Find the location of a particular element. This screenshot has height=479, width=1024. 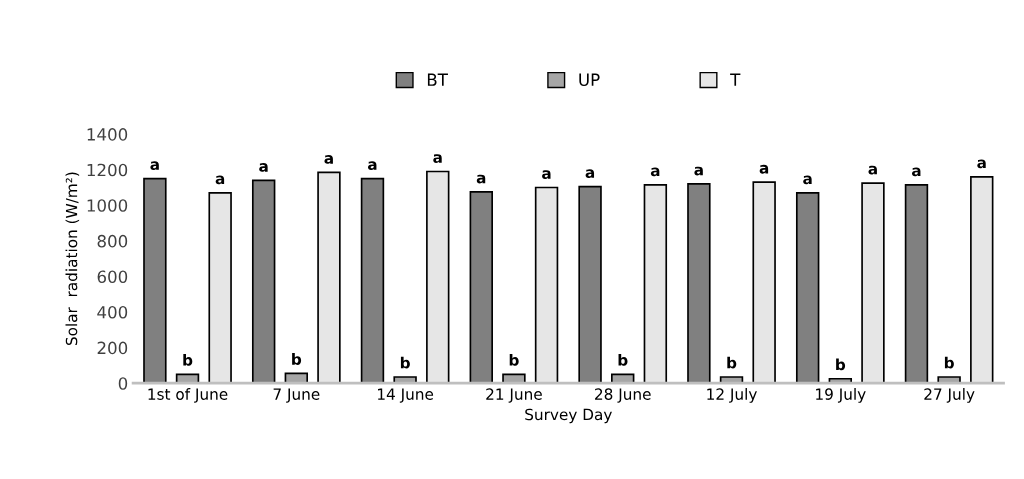

x-tick-label: 12 July is located at coordinates (732, 395).